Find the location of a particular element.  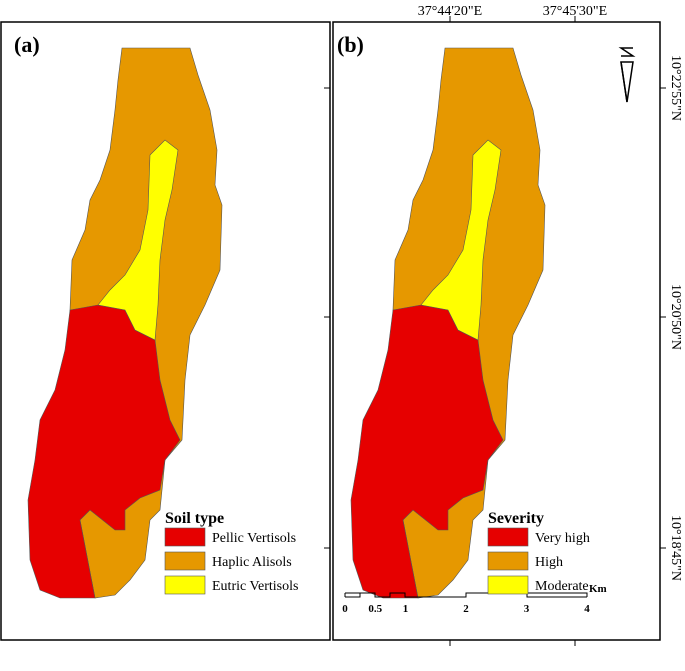

longitude-label: 37°44'20"E is located at coordinates (450, 11).